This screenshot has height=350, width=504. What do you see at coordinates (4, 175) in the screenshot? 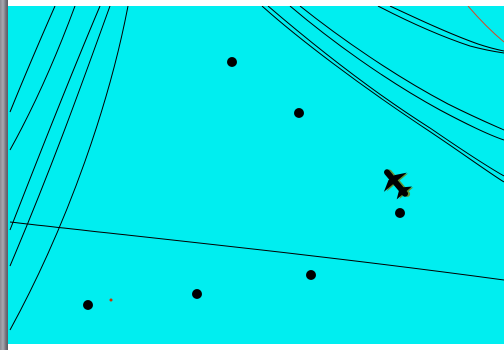
I see `window-left-edge` at bounding box center [4, 175].